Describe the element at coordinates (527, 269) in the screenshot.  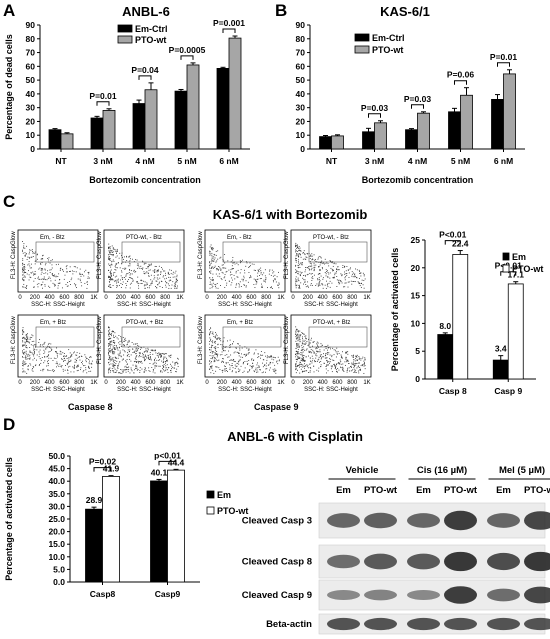
I see `legend-label: PTO-wt` at that location.